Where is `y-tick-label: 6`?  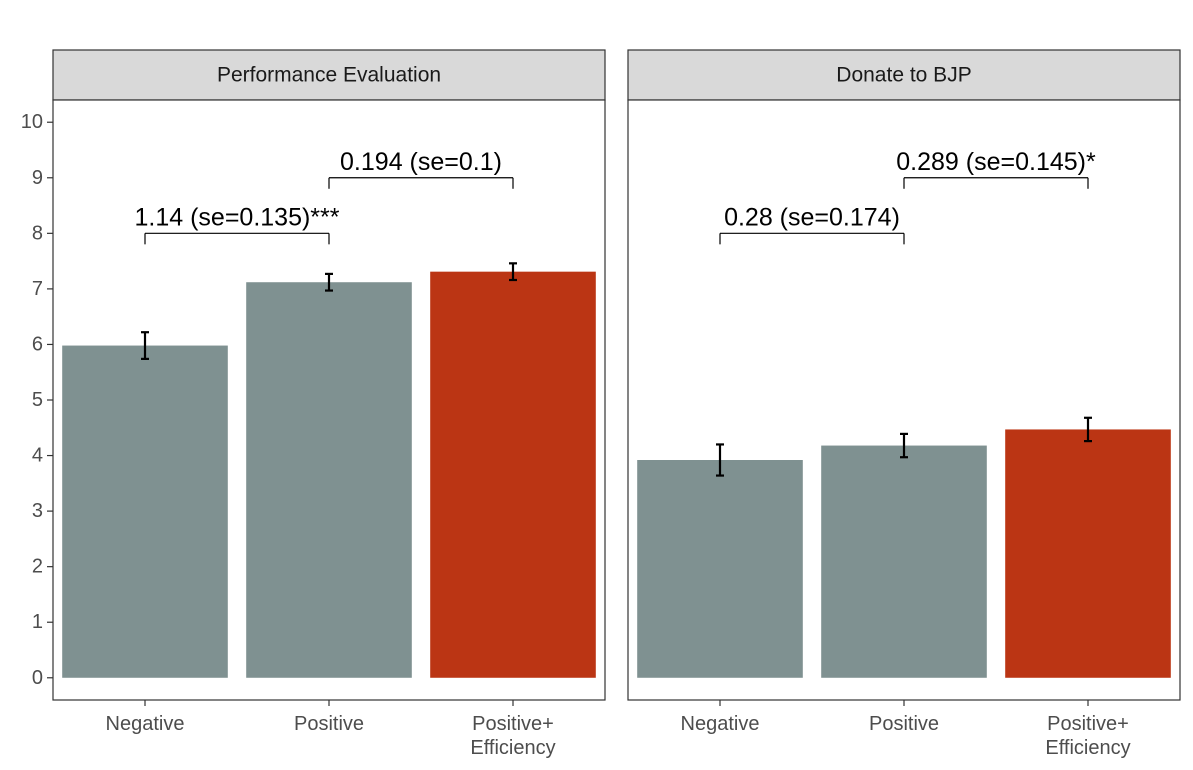
y-tick-label: 6 is located at coordinates (37, 344).